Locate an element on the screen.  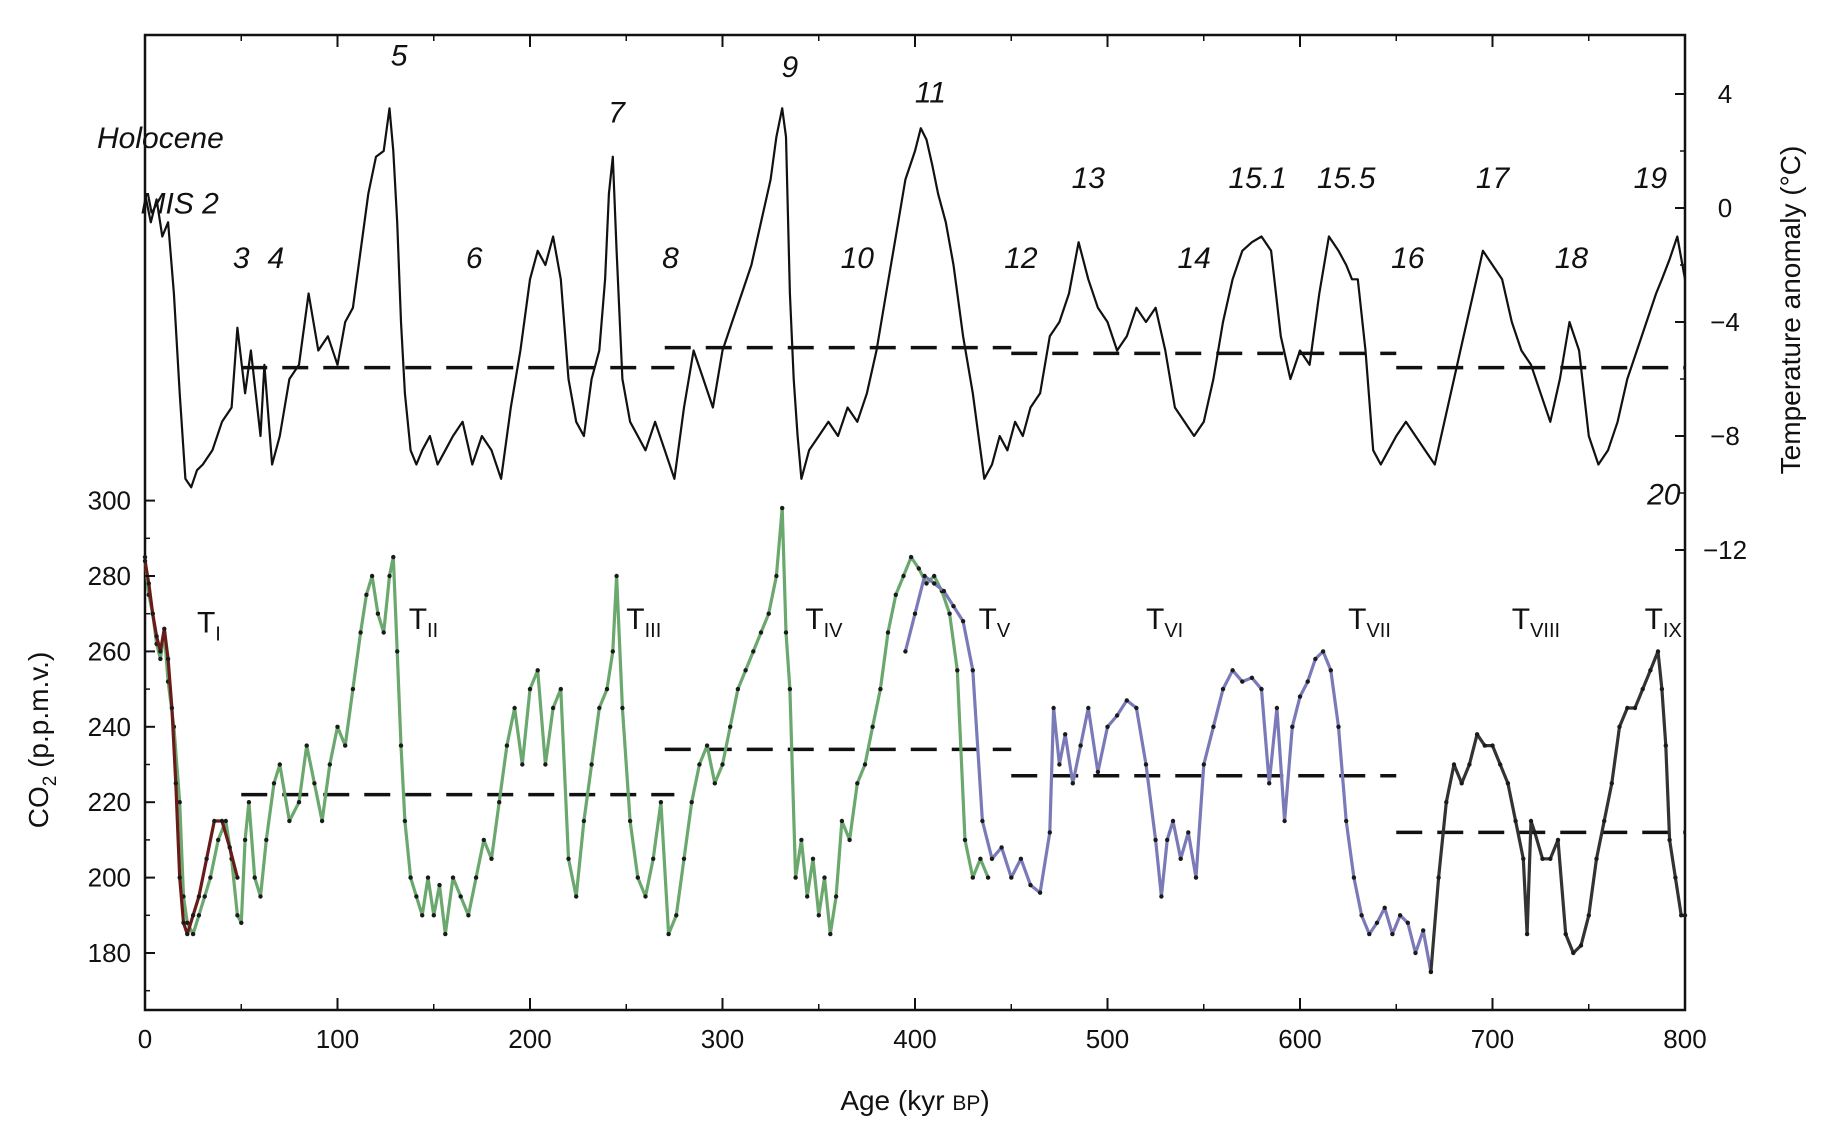
mis-stage-label: 15.1 is located at coordinates (1257, 178).